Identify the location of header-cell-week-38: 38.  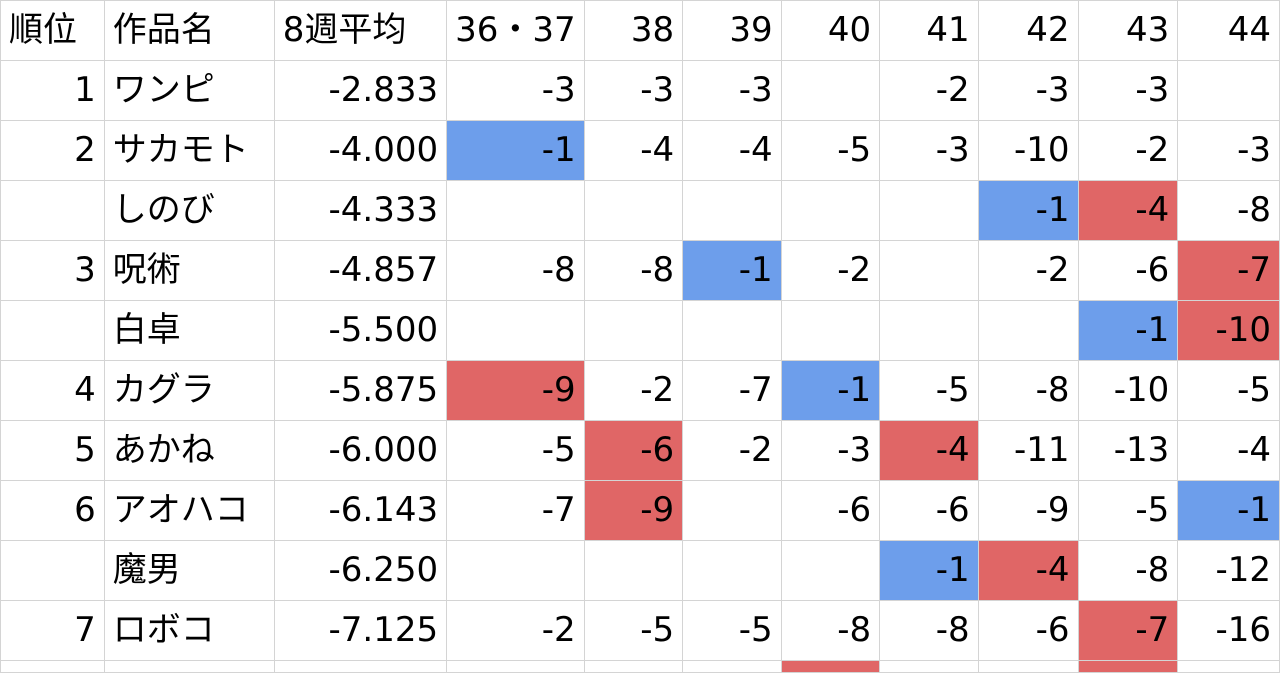
(633, 30).